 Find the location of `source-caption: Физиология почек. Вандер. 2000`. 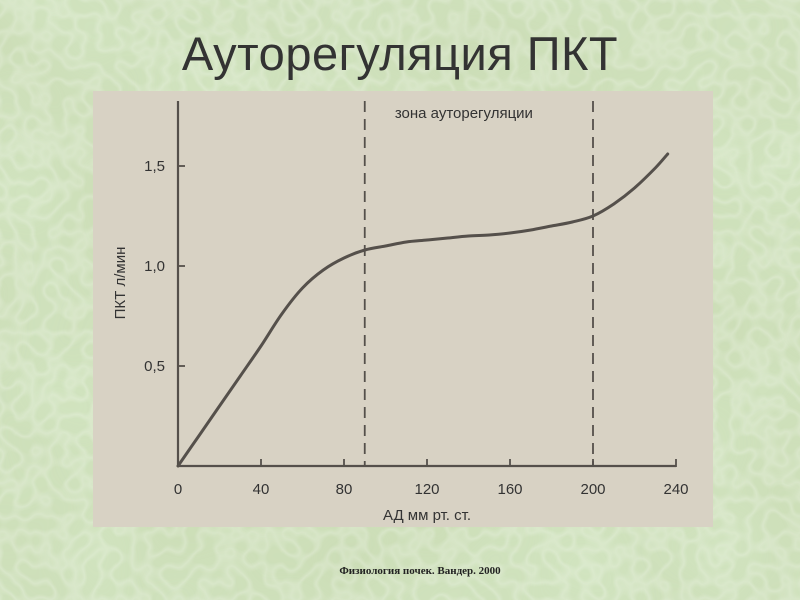

source-caption: Физиология почек. Вандер. 2000 is located at coordinates (420, 571).